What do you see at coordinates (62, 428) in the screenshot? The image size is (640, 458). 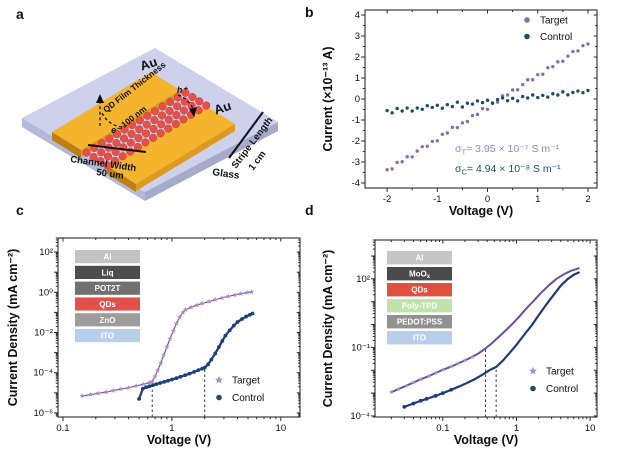 I see `x-tick-label: 0.1` at bounding box center [62, 428].